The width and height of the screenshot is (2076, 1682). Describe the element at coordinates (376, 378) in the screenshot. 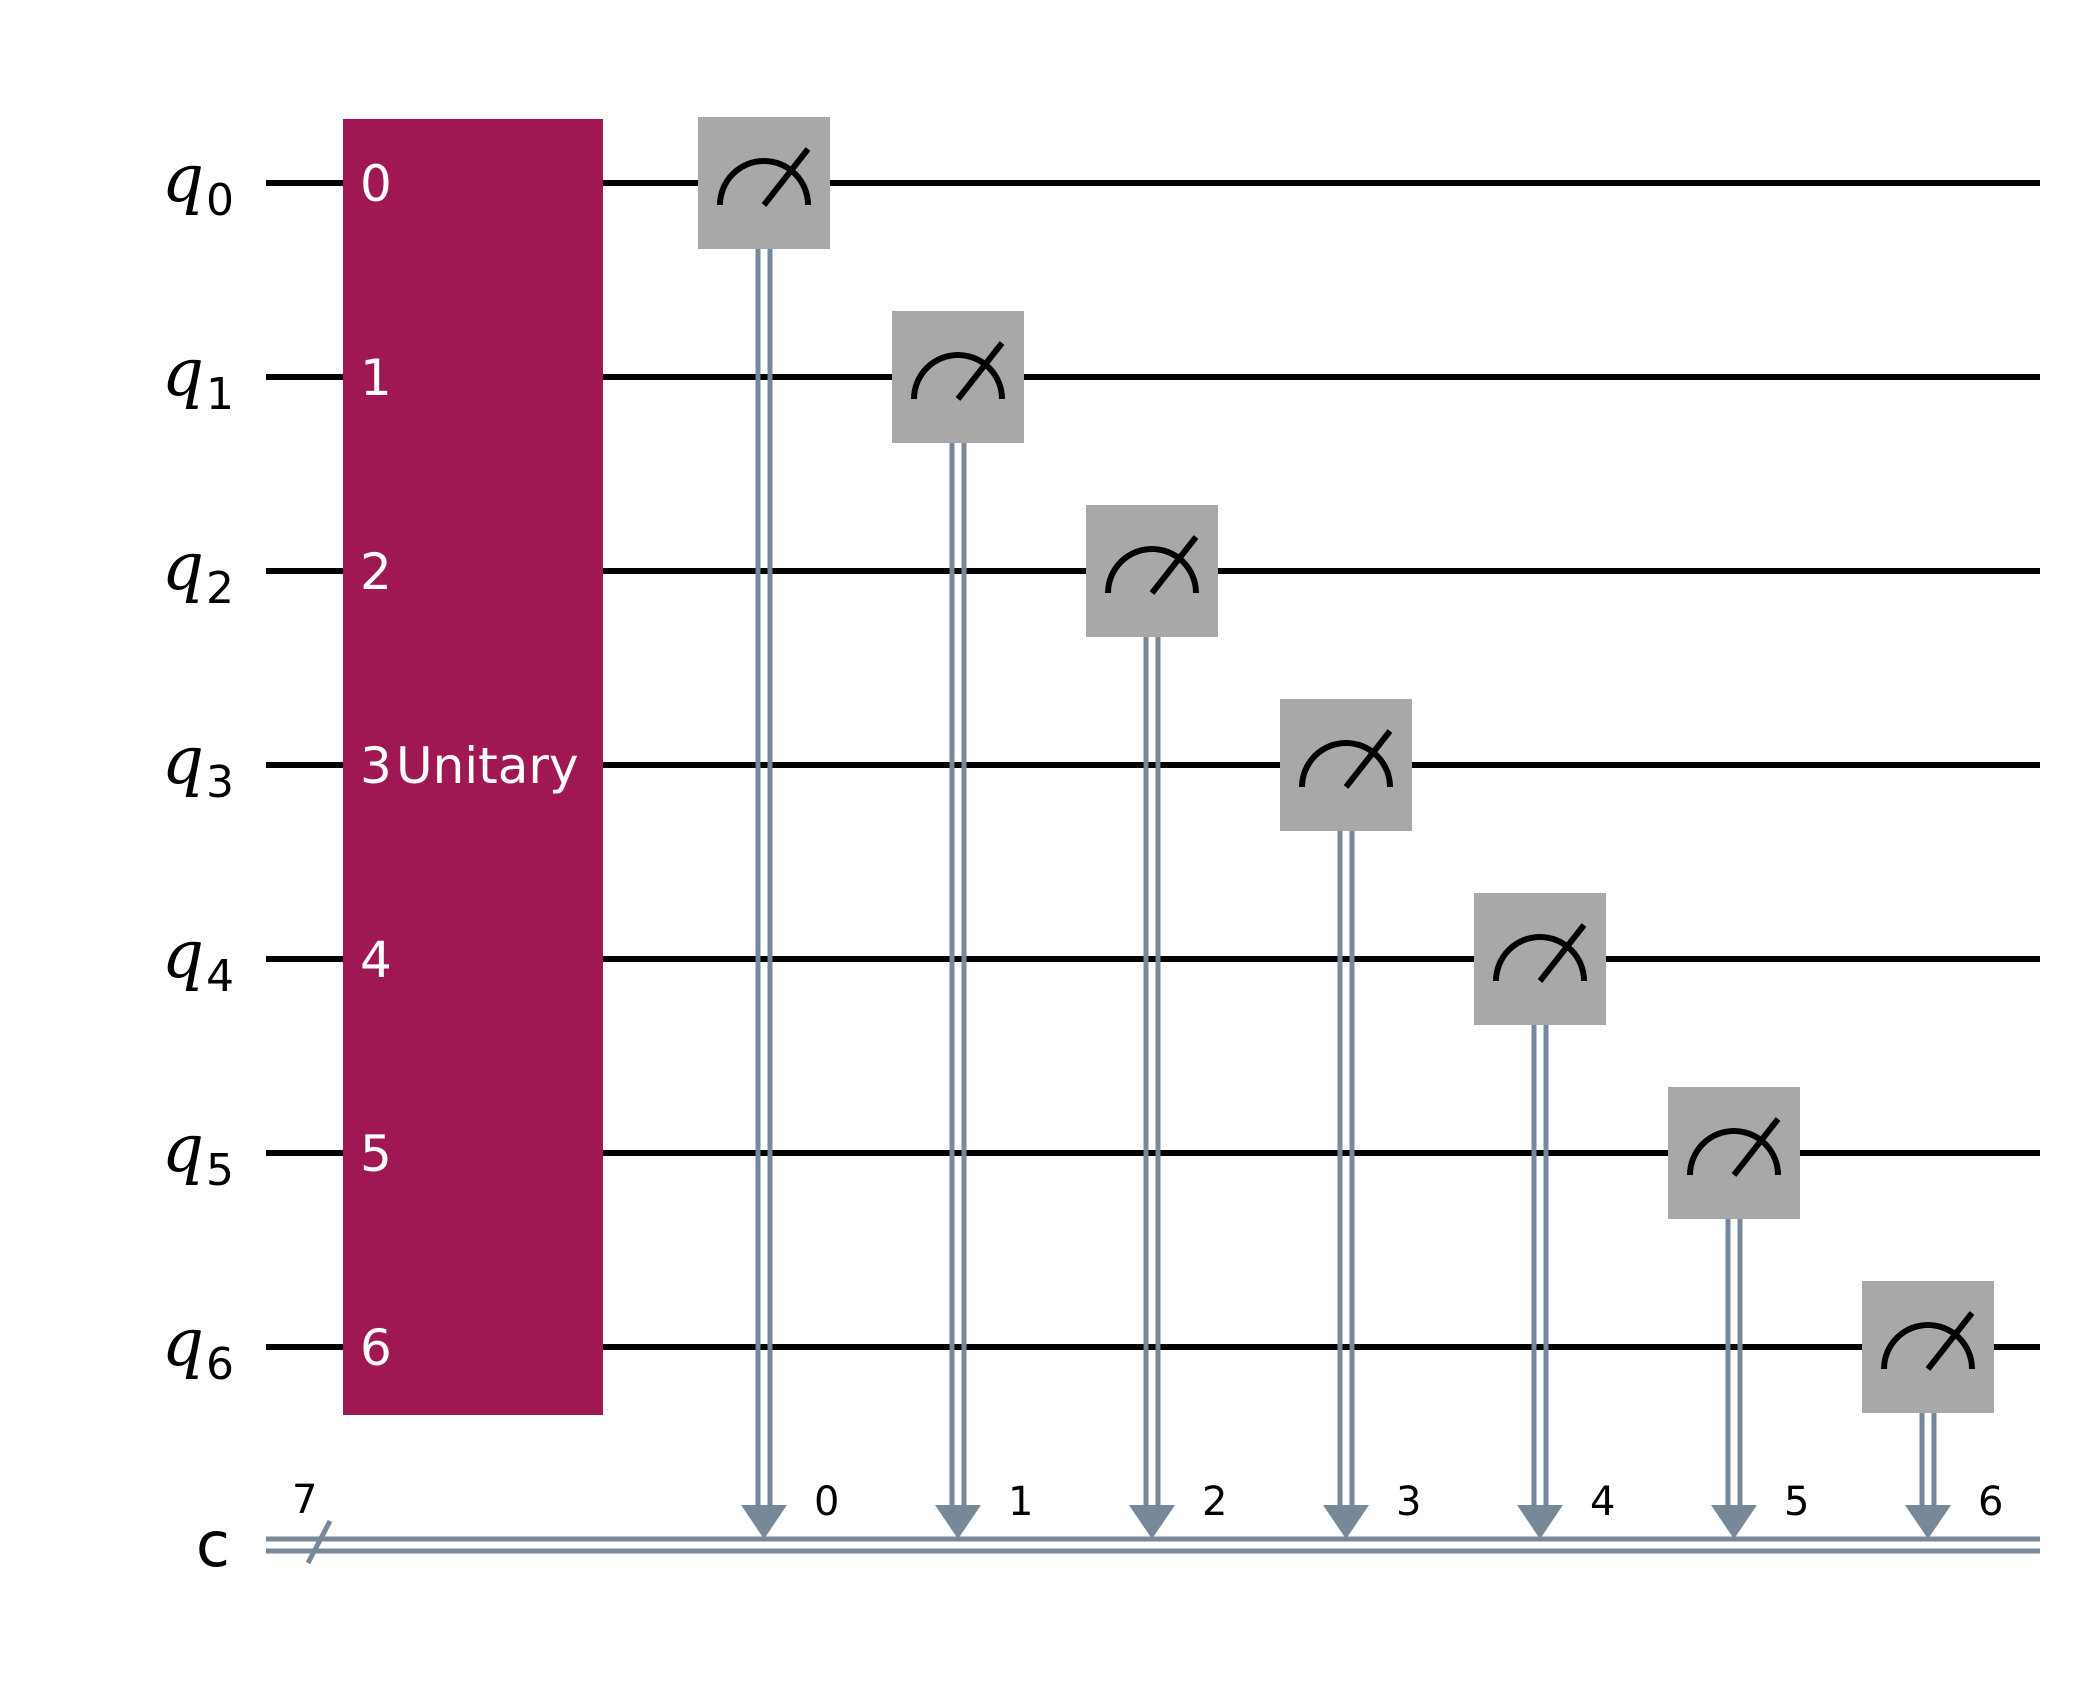

I see `gate-pin-label: 1` at that location.